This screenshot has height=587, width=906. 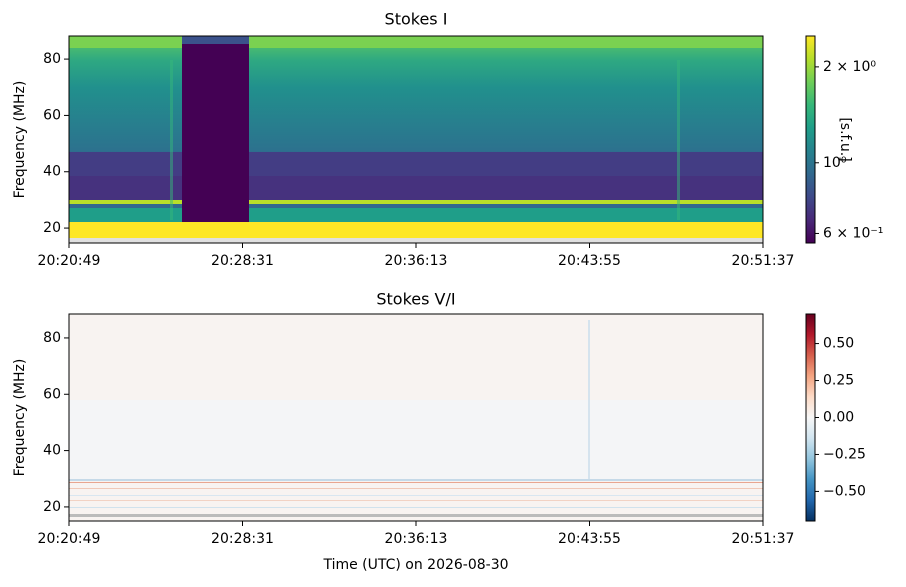 I want to click on colorbar-tick-label: 0.00, so click(x=838, y=418).